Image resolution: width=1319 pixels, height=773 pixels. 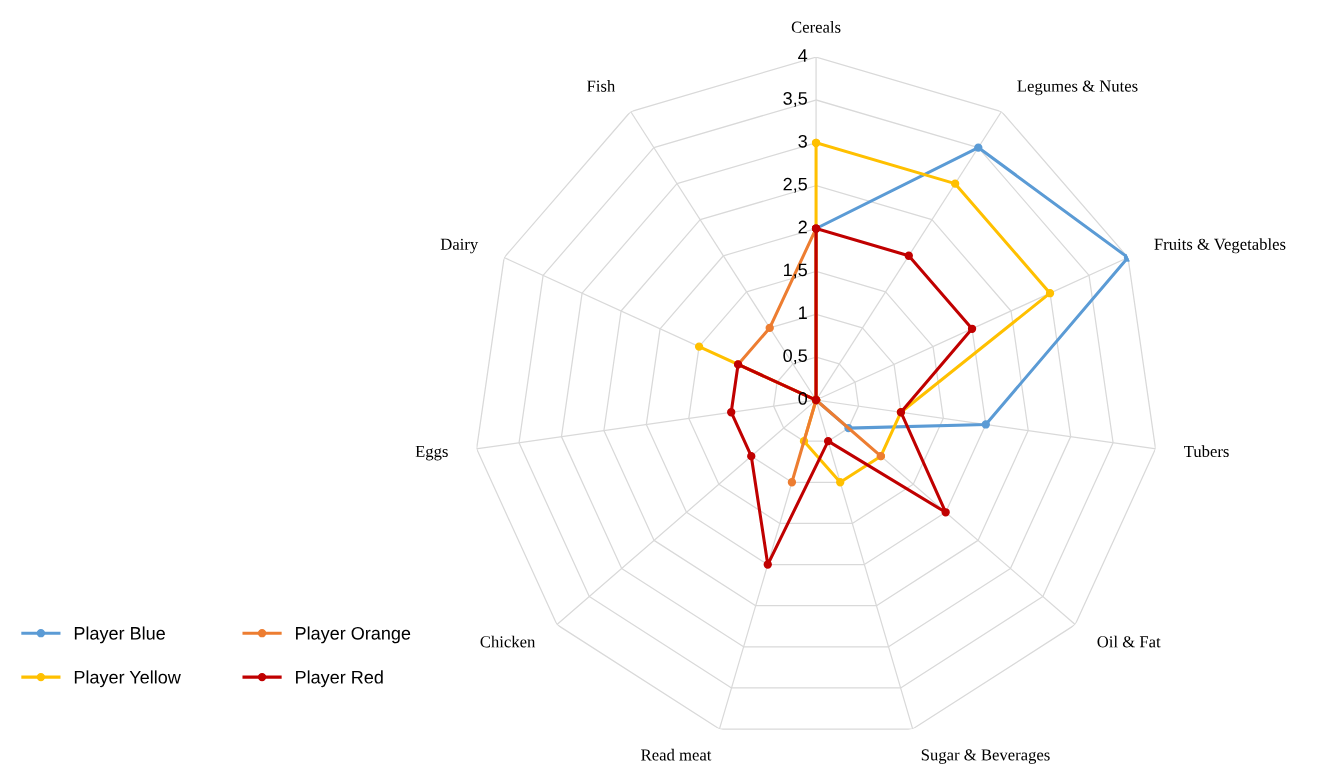 I want to click on y-tick-label: 2, so click(x=802, y=227).